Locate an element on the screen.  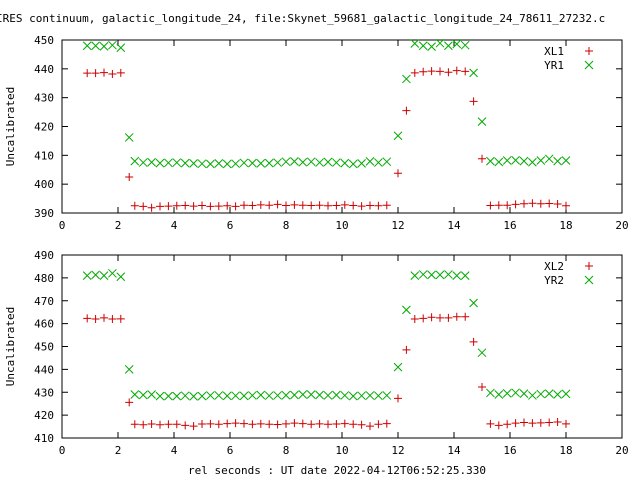
x-tick-label: 18 is located at coordinates (565, 225).